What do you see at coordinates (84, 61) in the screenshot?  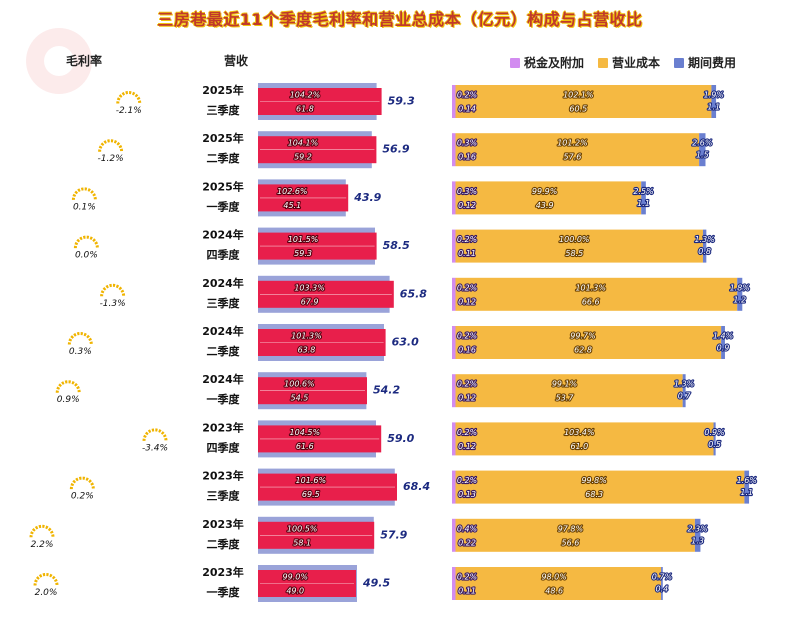 I see `margin-column-header: 毛利率` at bounding box center [84, 61].